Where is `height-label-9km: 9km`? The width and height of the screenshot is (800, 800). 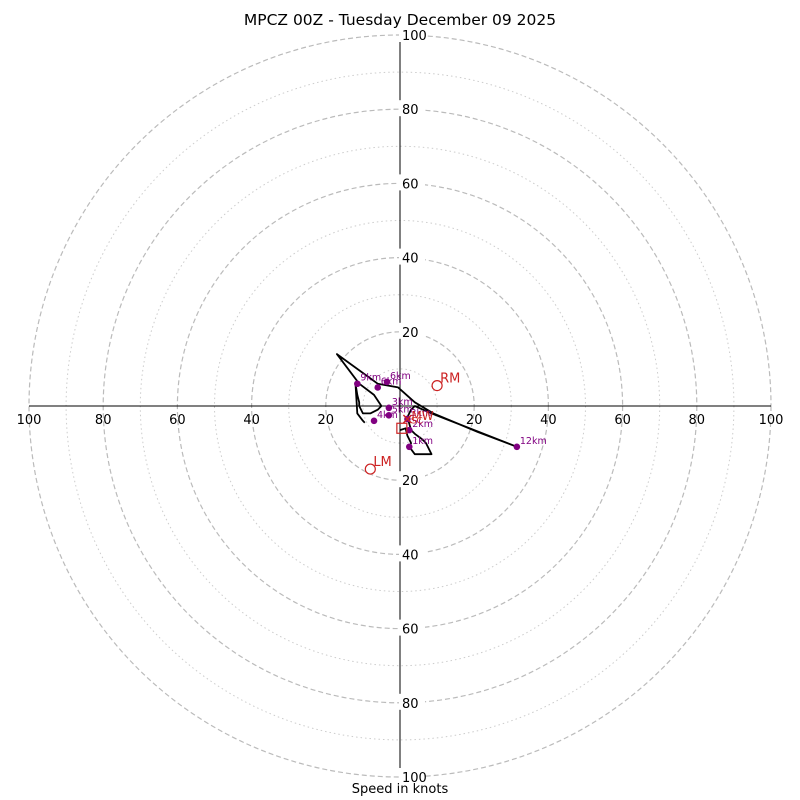 height-label-9km: 9km is located at coordinates (370, 378).